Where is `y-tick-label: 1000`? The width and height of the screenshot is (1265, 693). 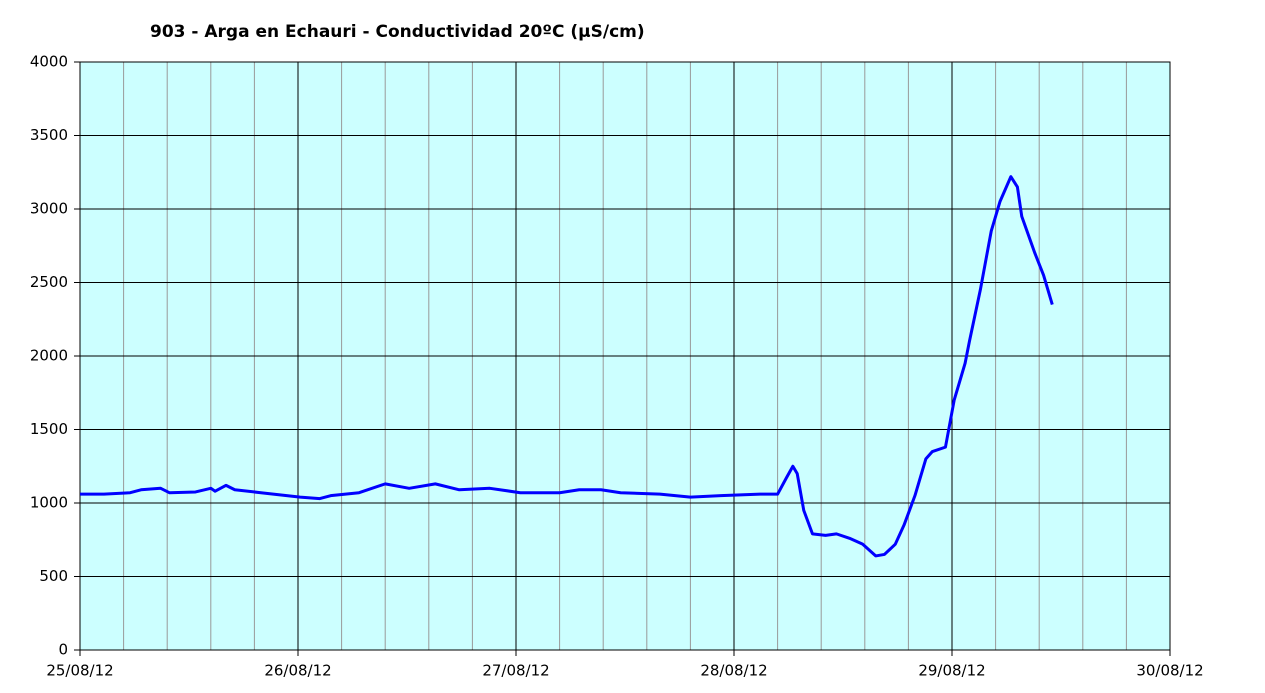
y-tick-label: 1000 is located at coordinates (49, 503).